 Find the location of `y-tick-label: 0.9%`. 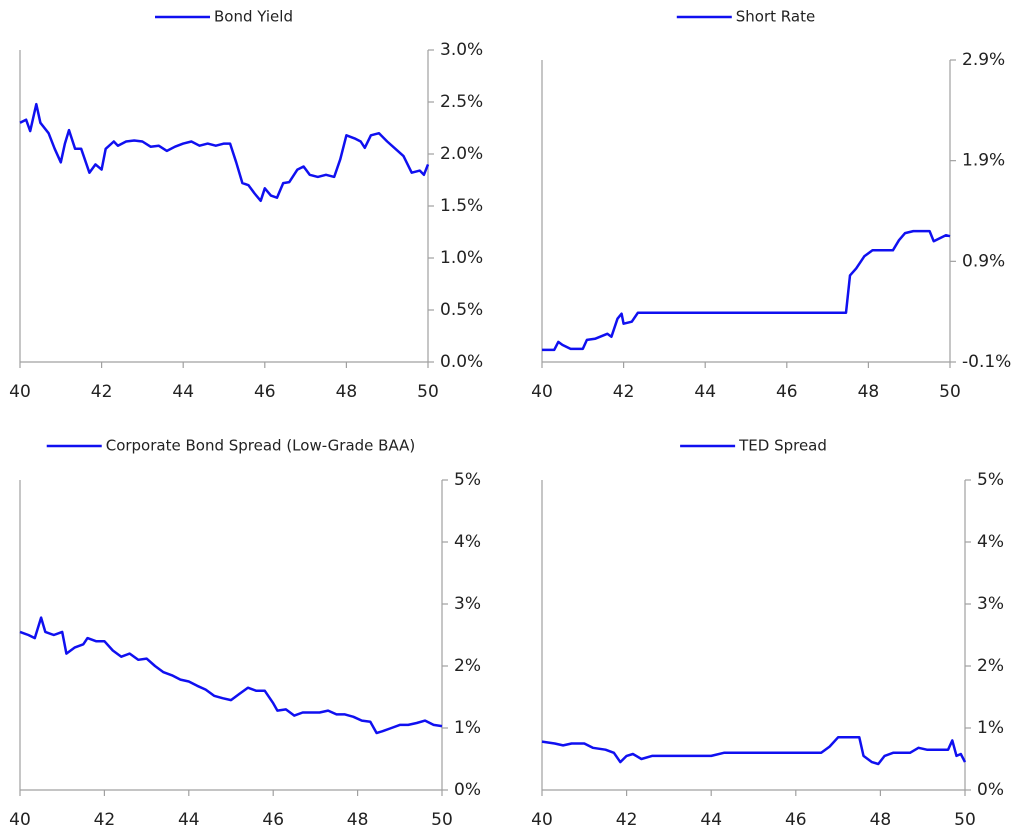

y-tick-label: 0.9% is located at coordinates (983, 261).